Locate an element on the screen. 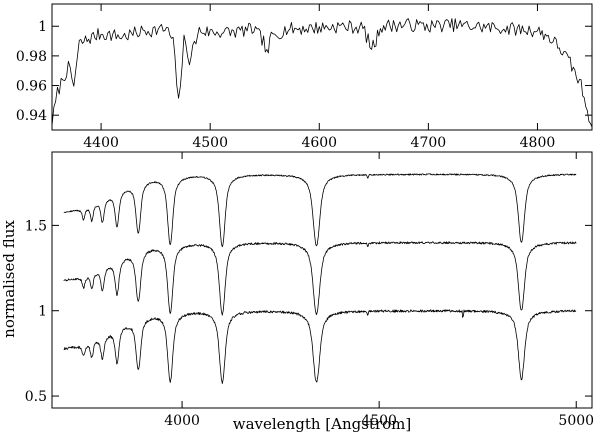  bottom-y-tick-label: 1.5 is located at coordinates (36, 226).